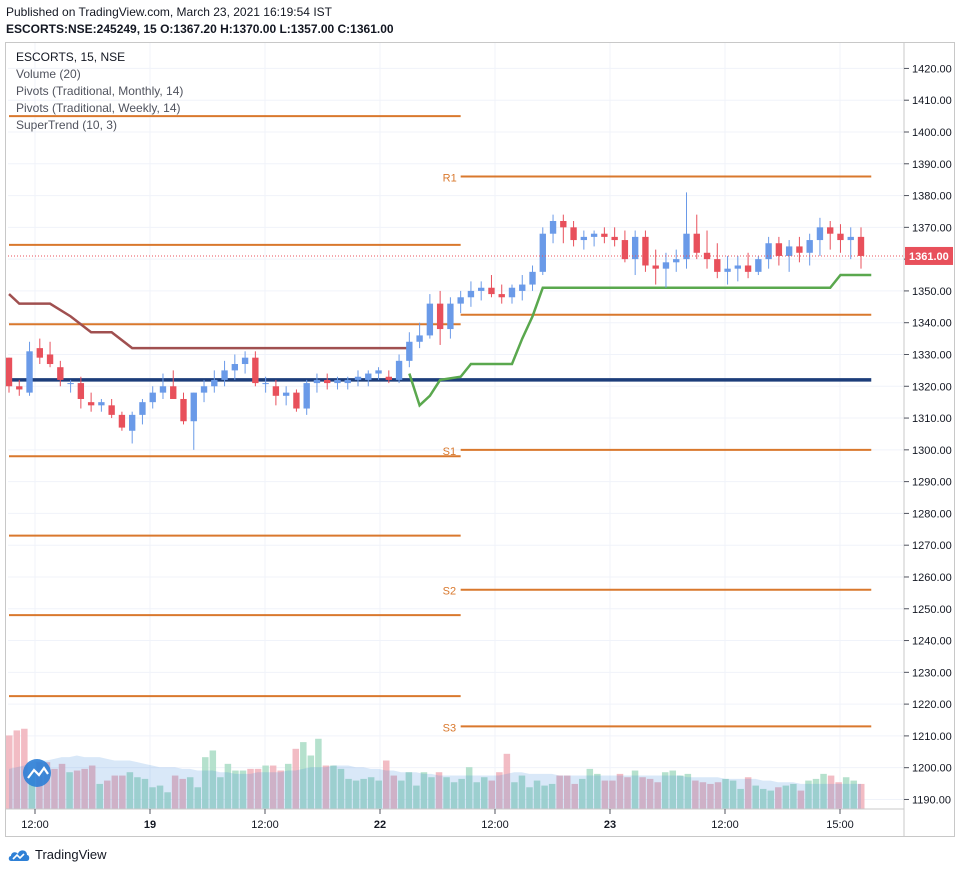  What do you see at coordinates (48, 74) in the screenshot?
I see `legend-line-volume: Volume (20)` at bounding box center [48, 74].